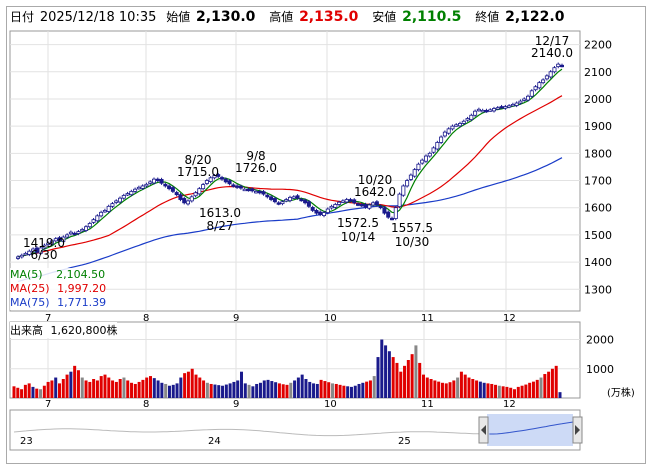  What do you see at coordinates (487, 17) in the screenshot?
I see `close-label: 終値` at bounding box center [487, 17].